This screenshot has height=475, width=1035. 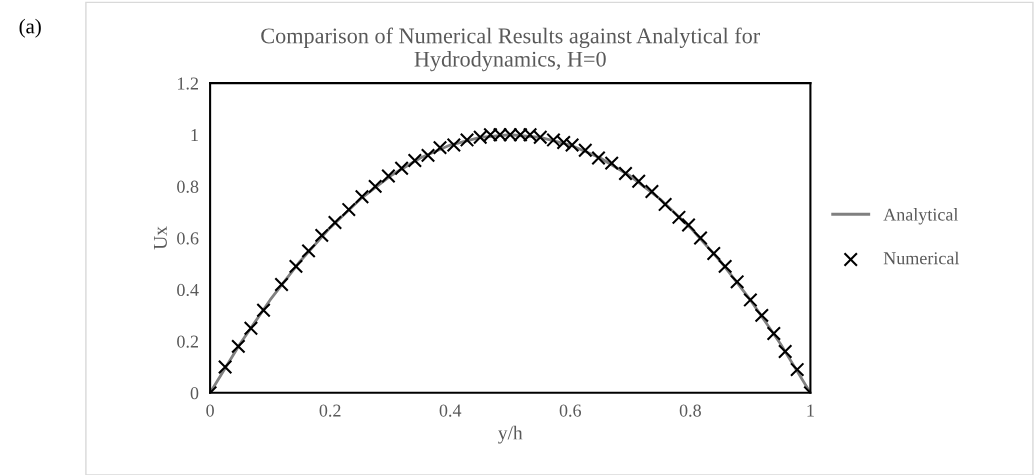 What do you see at coordinates (188, 290) in the screenshot?
I see `y-tick-label: 0.4` at bounding box center [188, 290].